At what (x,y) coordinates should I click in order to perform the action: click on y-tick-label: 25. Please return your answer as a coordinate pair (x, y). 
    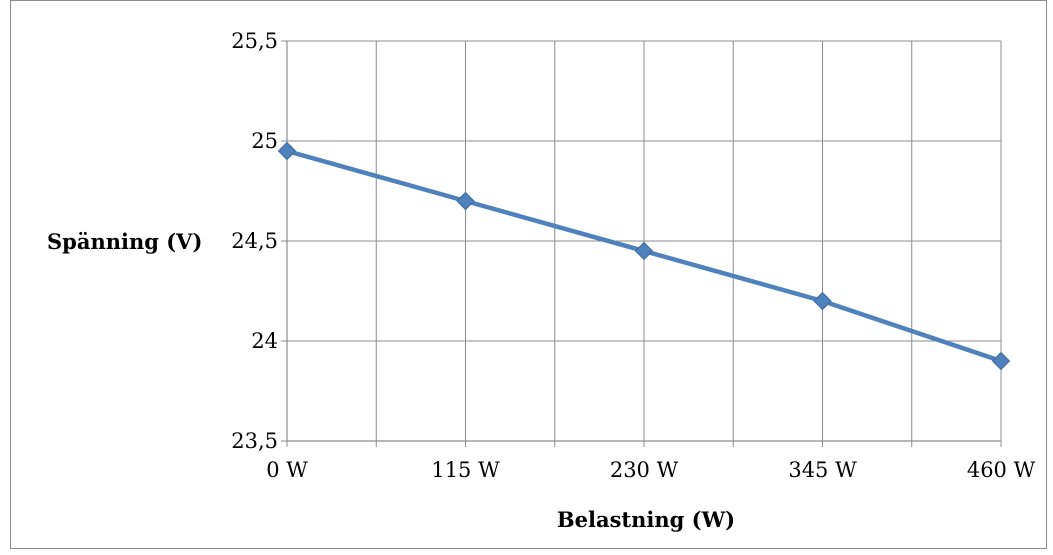
    Looking at the image, I should click on (264, 141).